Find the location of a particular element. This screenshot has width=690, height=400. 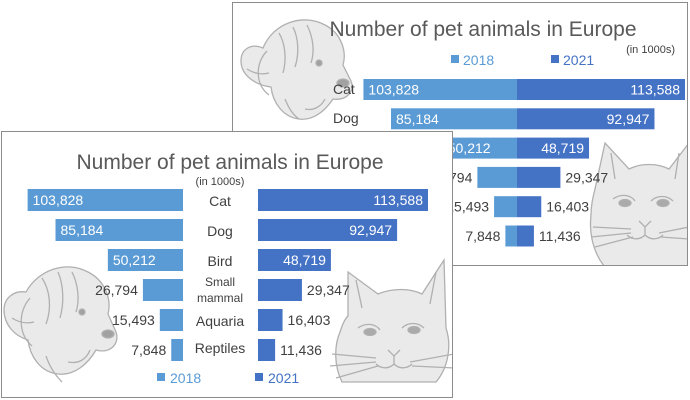

category-label: Bird is located at coordinates (220, 261).